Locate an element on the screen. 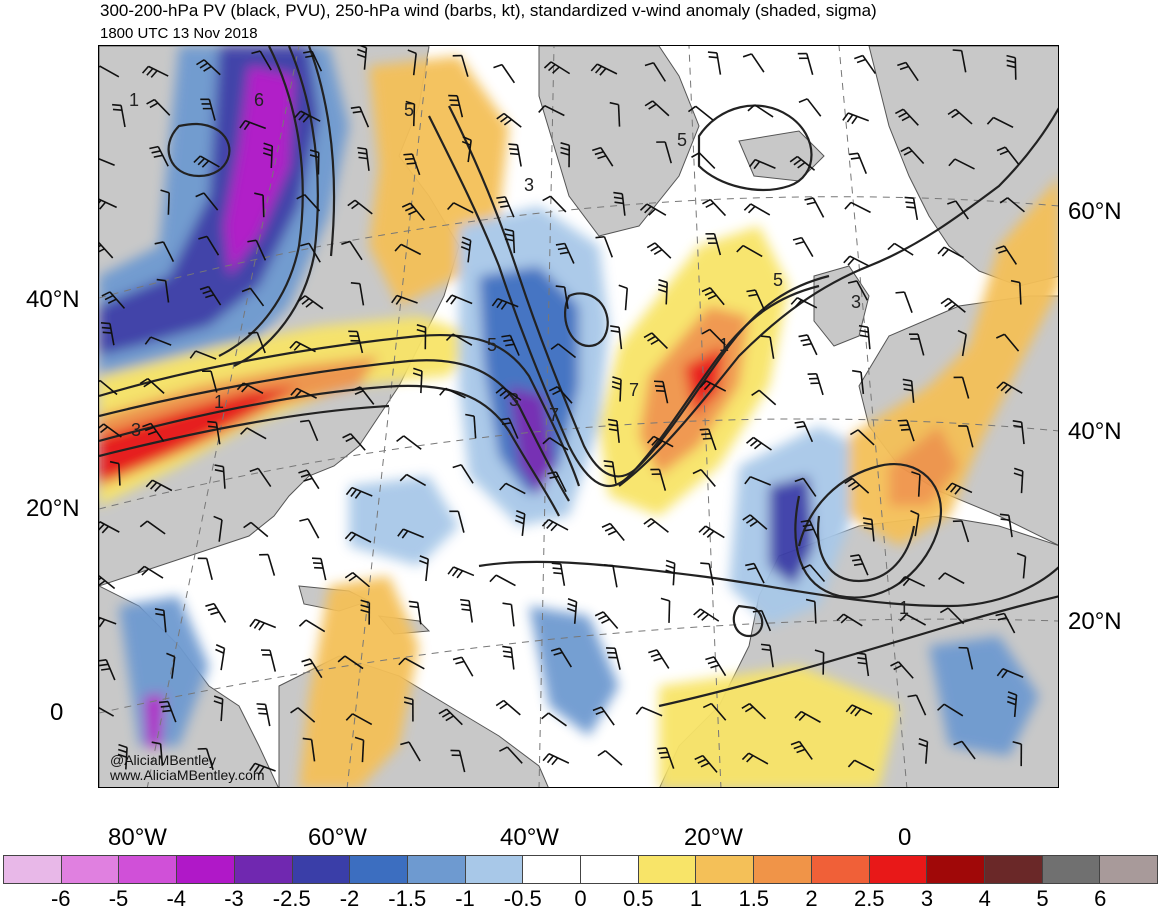  pv-label: 1 is located at coordinates (134, 100).